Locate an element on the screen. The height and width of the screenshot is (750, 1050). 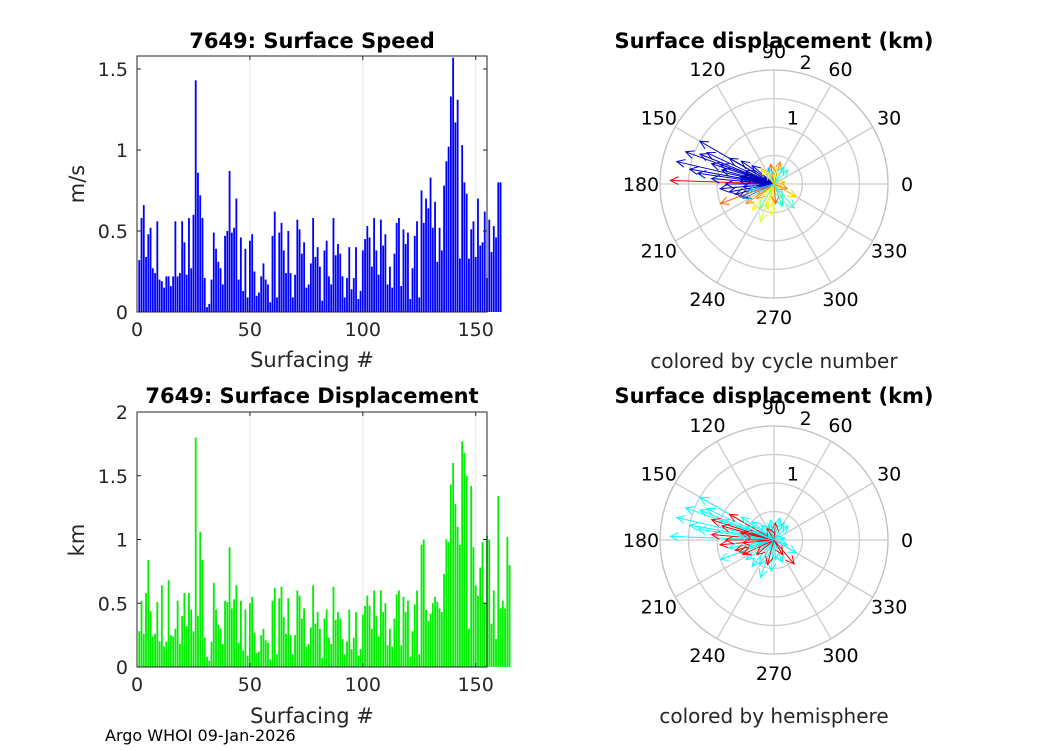
angle-tick-label: 270 is located at coordinates (774, 318).